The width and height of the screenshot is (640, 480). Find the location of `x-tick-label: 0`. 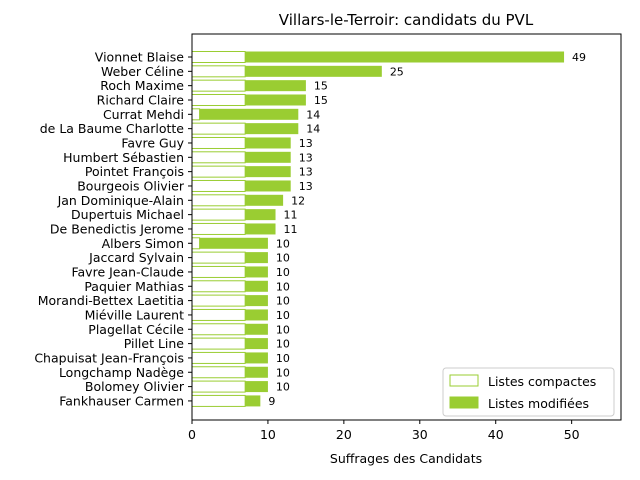

x-tick-label: 0 is located at coordinates (192, 434).